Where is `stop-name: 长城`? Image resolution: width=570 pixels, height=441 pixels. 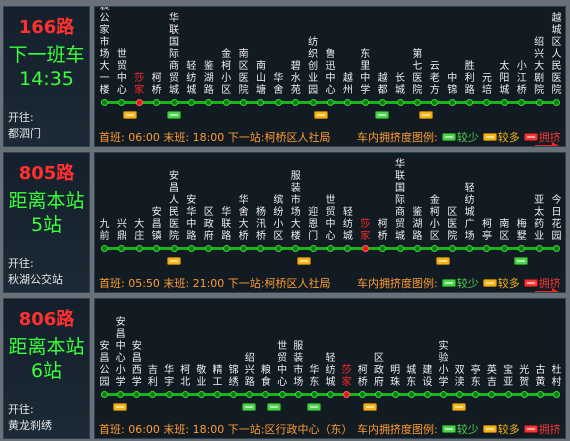
stop-name: 长城 is located at coordinates (400, 53).